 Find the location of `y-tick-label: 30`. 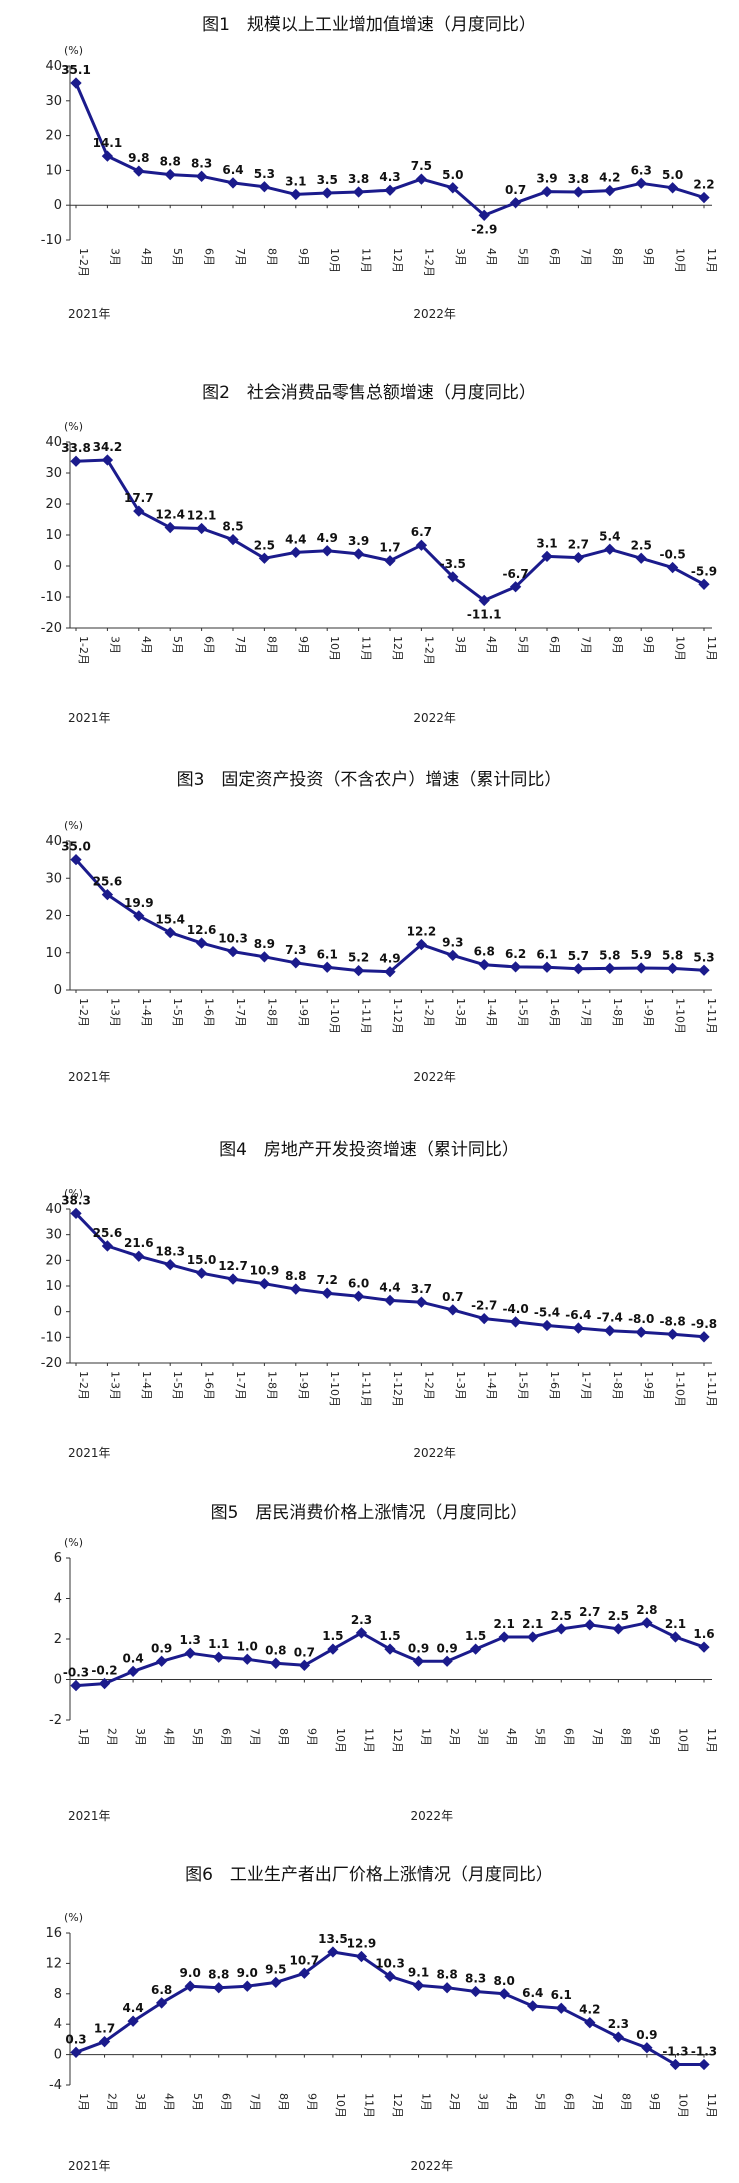

y-tick-label: 30 is located at coordinates (53, 1235).